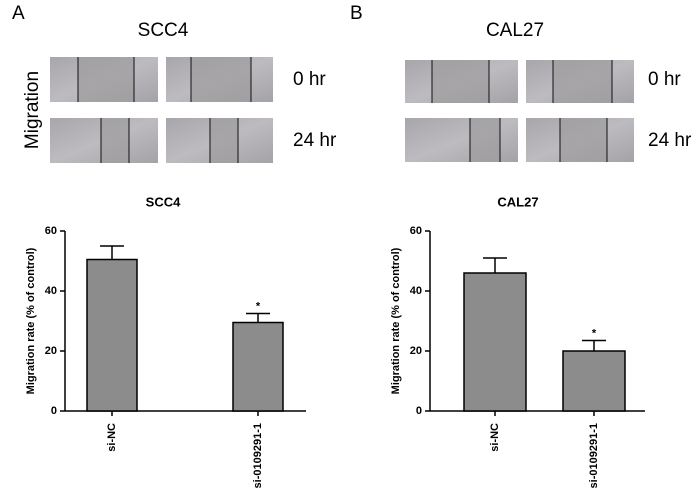 The height and width of the screenshot is (493, 700). I want to click on panel-title: CAL27, so click(515, 30).